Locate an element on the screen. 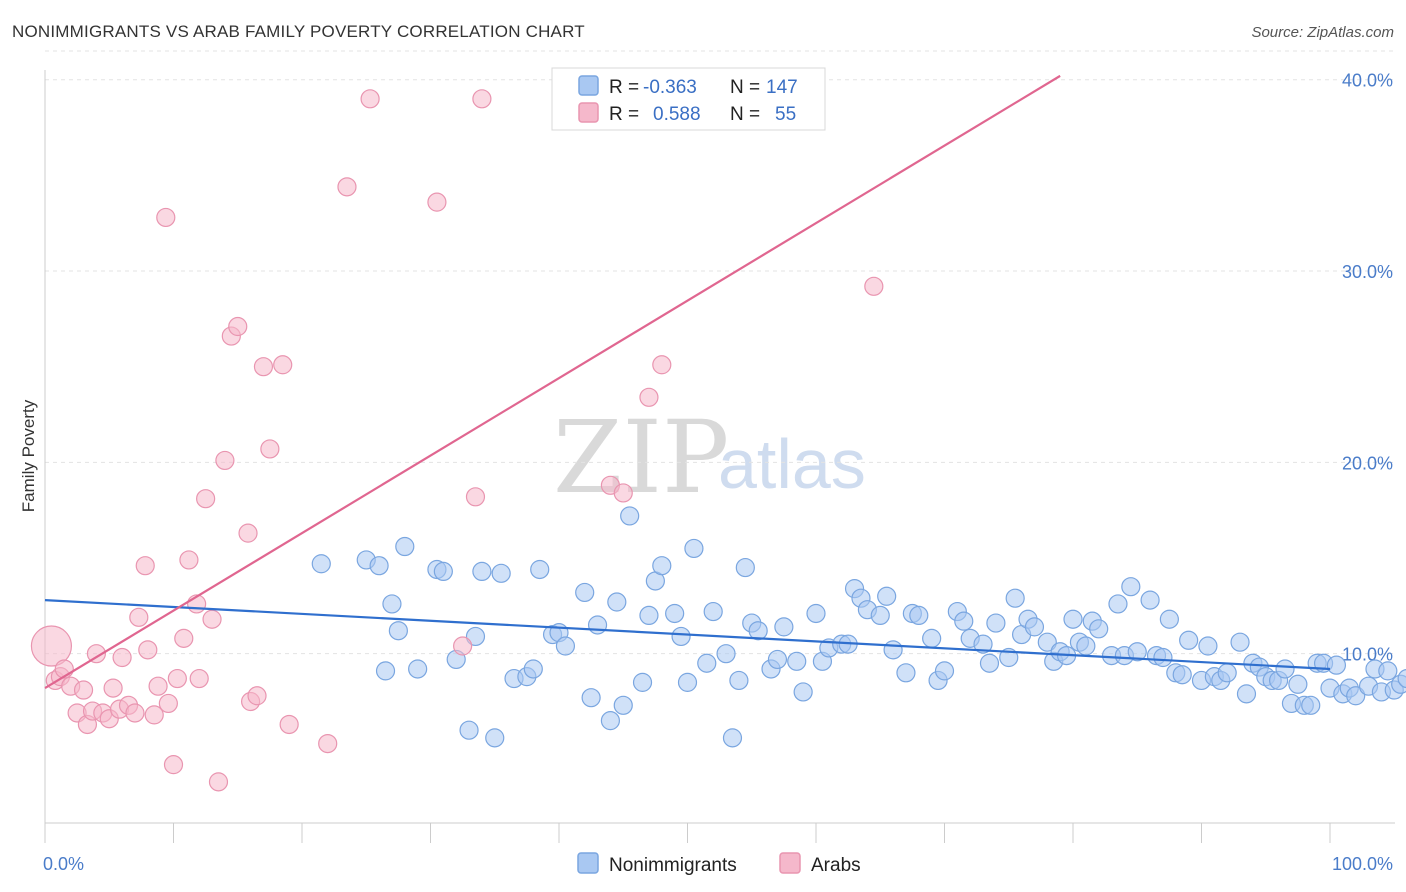 The width and height of the screenshot is (1406, 892). y-tick-label: 20.0% is located at coordinates (1367, 463).